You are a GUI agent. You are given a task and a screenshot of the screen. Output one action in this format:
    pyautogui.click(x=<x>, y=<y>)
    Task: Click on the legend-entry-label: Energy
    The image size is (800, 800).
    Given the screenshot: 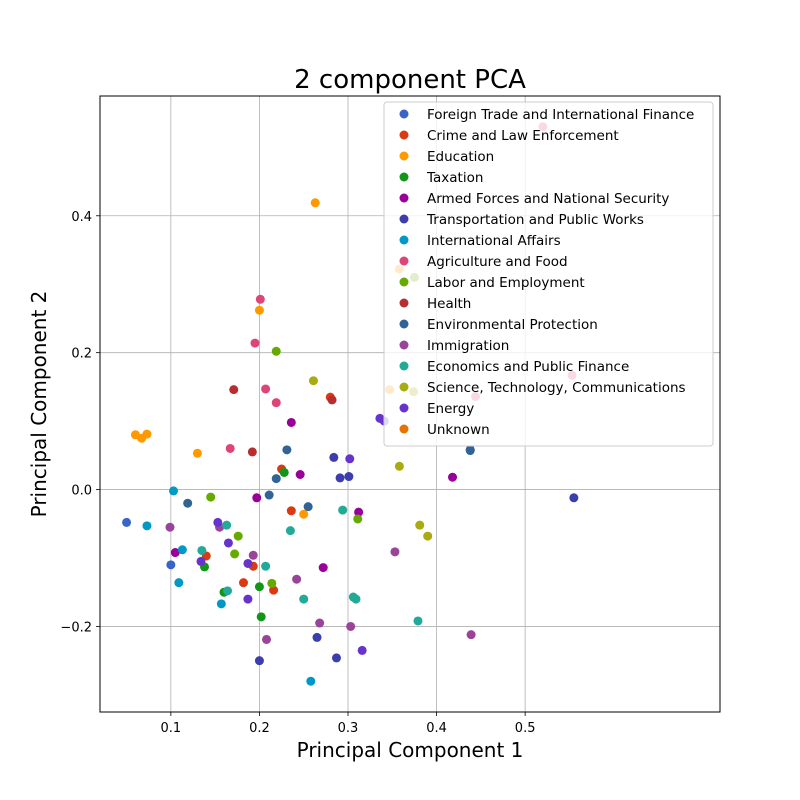 What is the action you would take?
    pyautogui.click(x=450, y=409)
    